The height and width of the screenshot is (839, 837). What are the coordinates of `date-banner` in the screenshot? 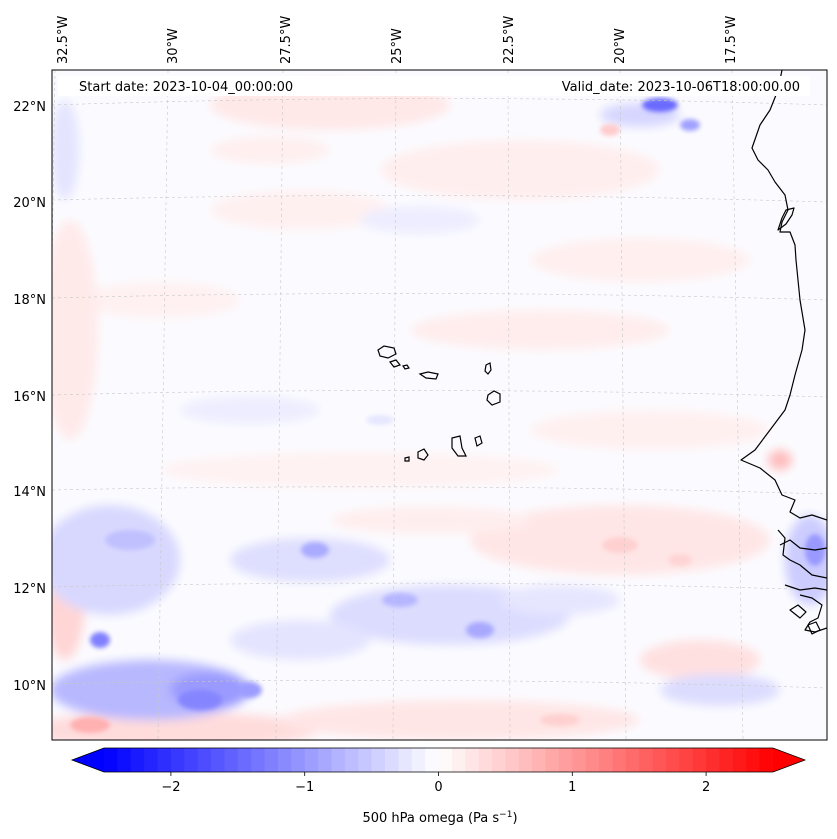 It's located at (434, 86).